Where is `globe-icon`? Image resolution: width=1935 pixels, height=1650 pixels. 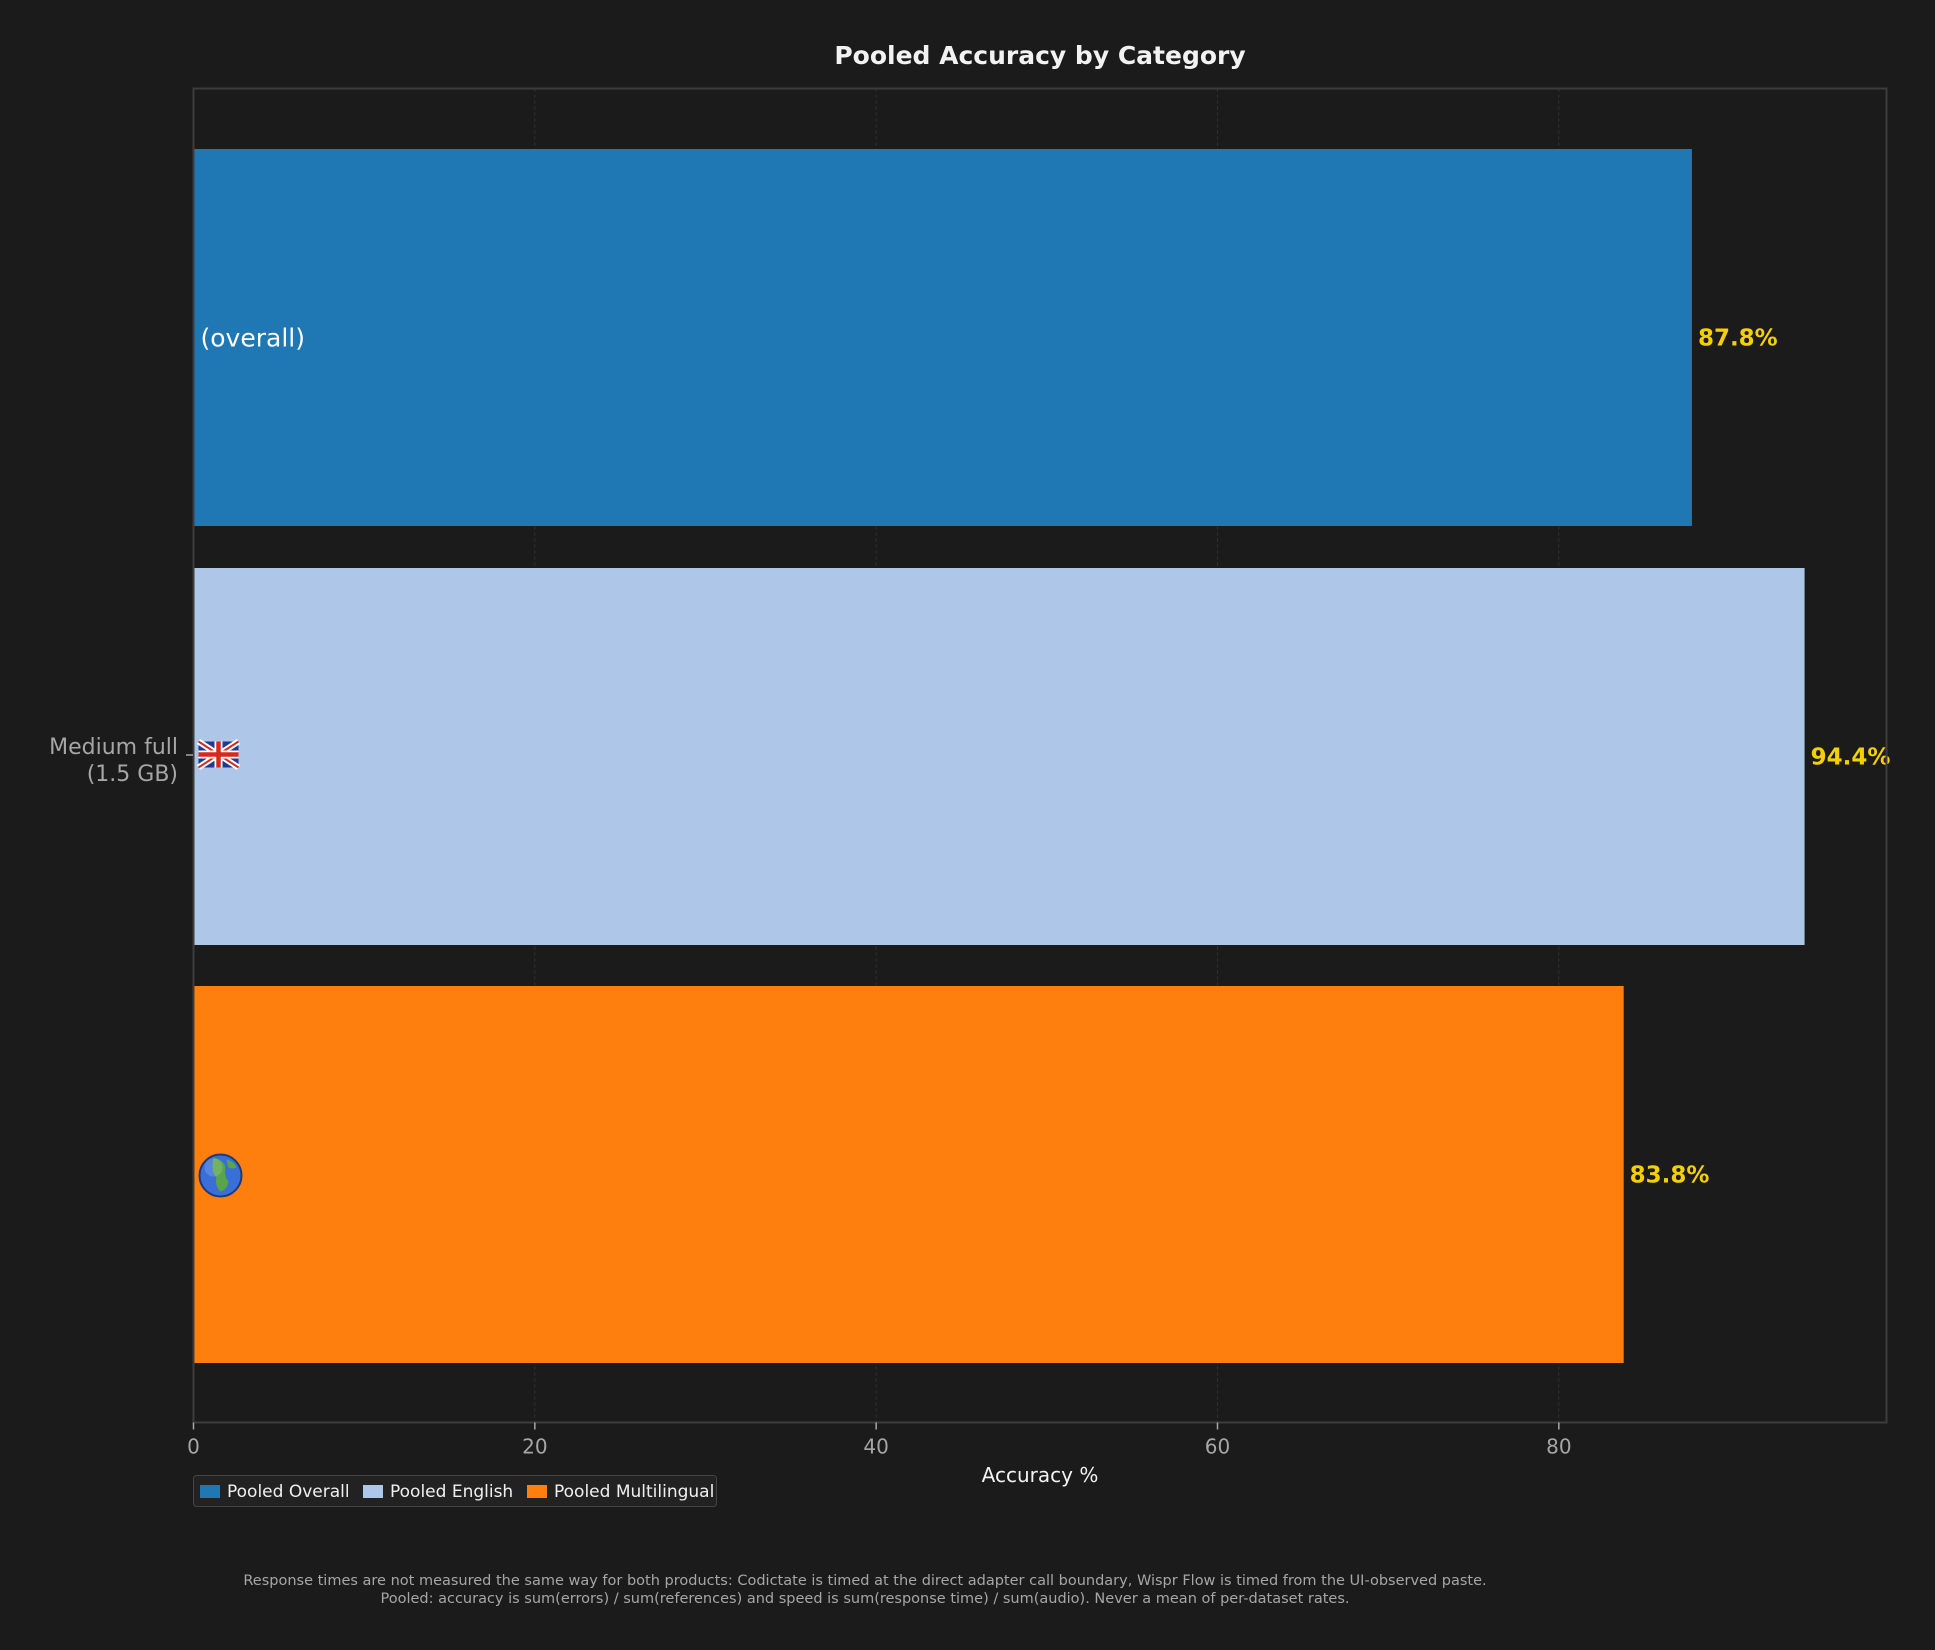
globe-icon is located at coordinates (220, 1175).